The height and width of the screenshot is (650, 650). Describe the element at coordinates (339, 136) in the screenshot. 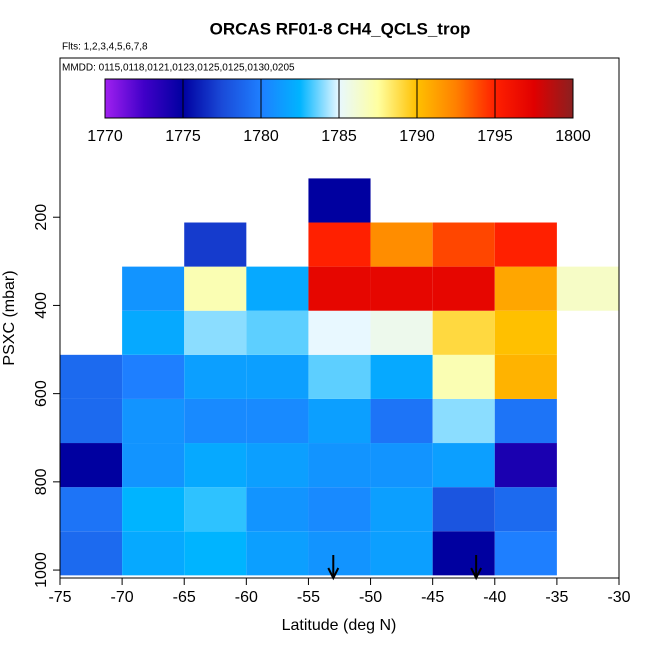

I see `colorbar-tick-label: 1785` at that location.